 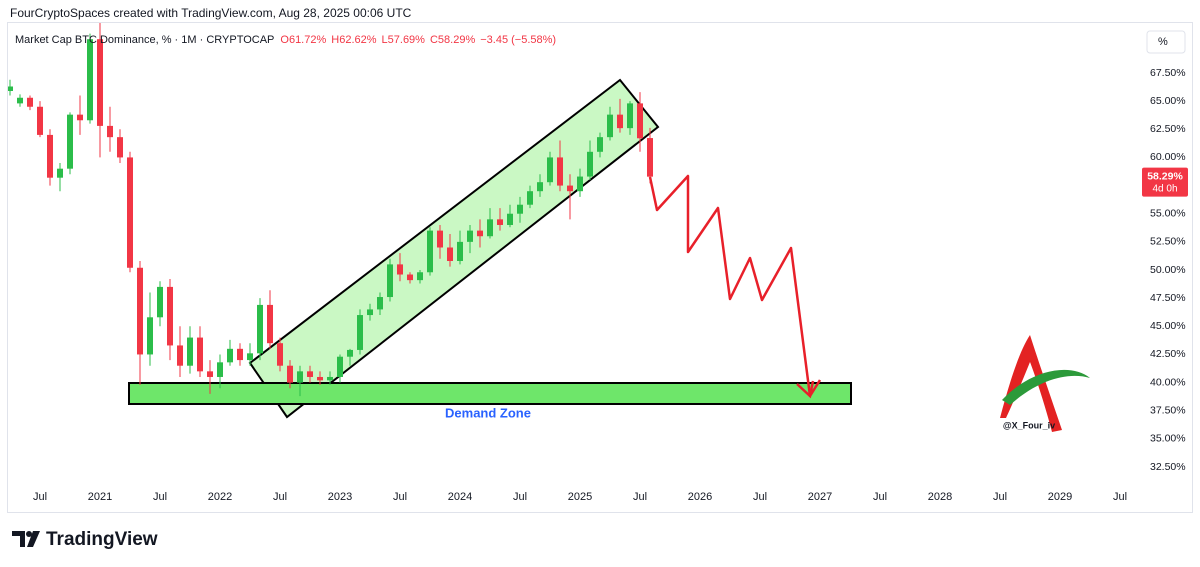 What do you see at coordinates (1168, 382) in the screenshot?
I see `y-tick-label: 40.00%` at bounding box center [1168, 382].